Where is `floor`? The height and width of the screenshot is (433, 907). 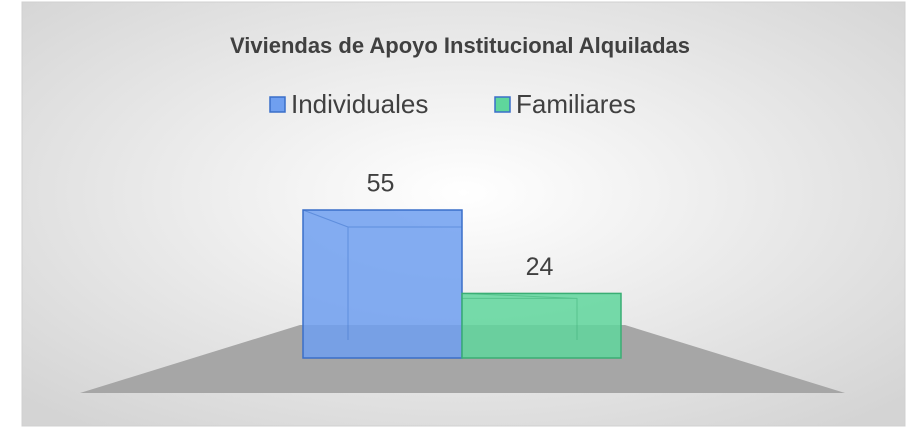 floor is located at coordinates (462, 359).